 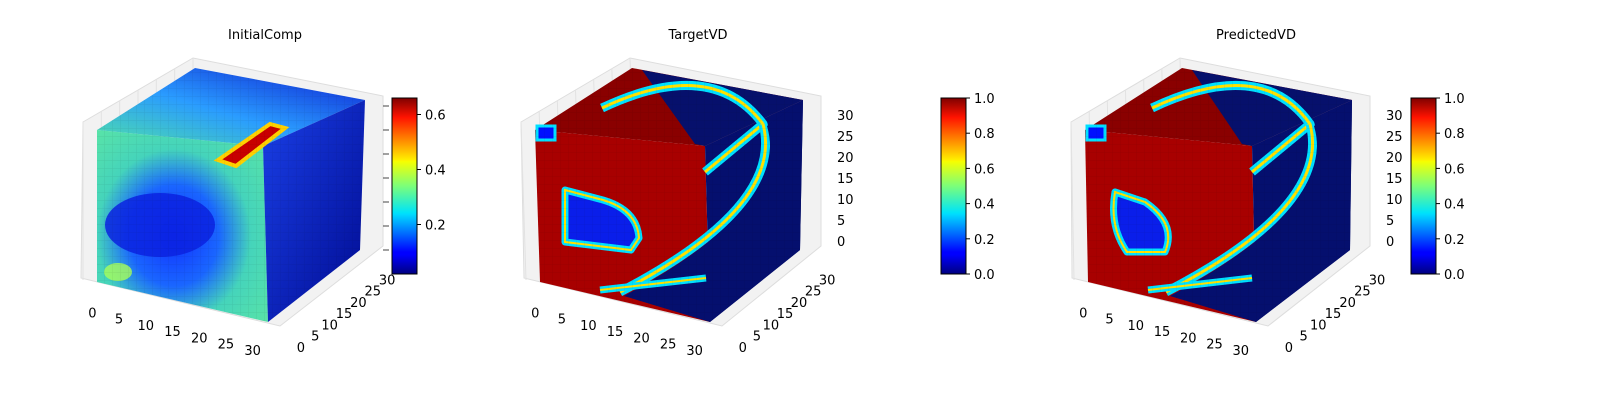 I want to click on panel-title: InitialComp, so click(x=265, y=35).